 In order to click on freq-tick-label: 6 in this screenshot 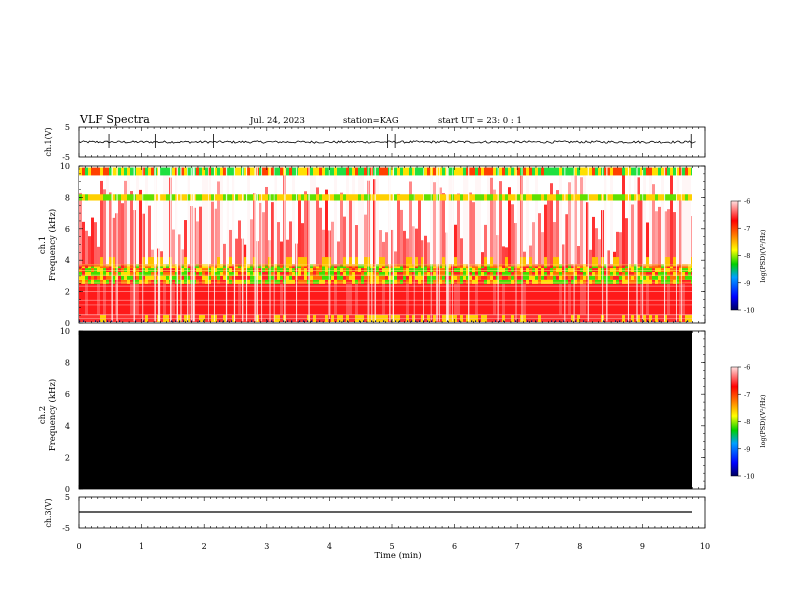, I will do `click(67, 394)`.